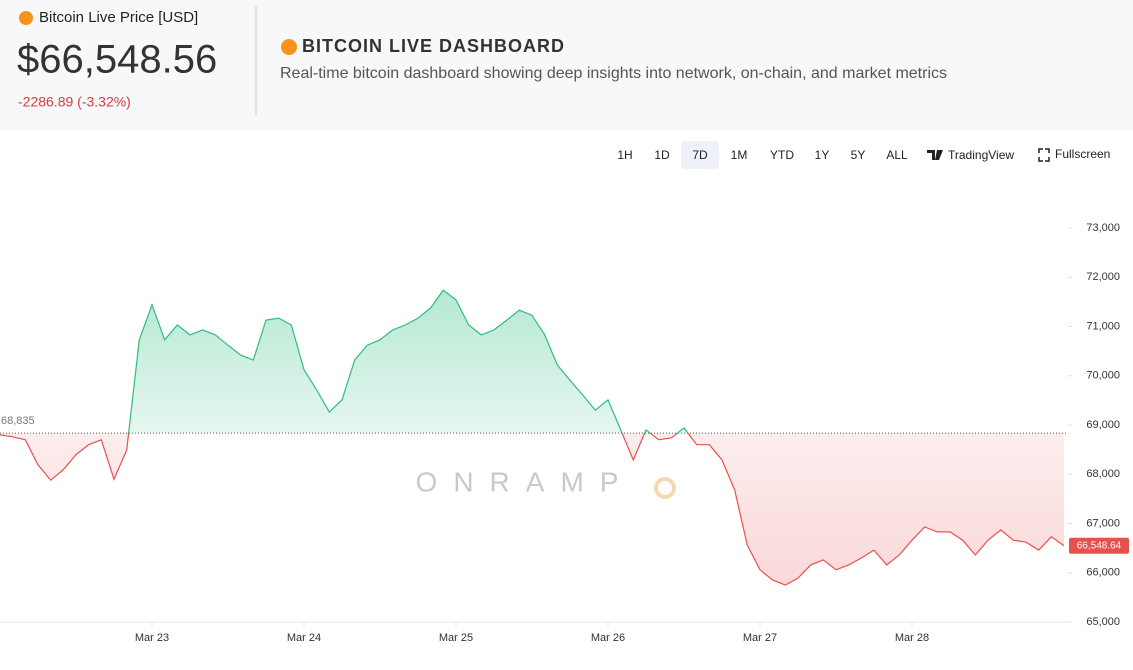  I want to click on fullscreen-button: Fullscreen, so click(1074, 154).